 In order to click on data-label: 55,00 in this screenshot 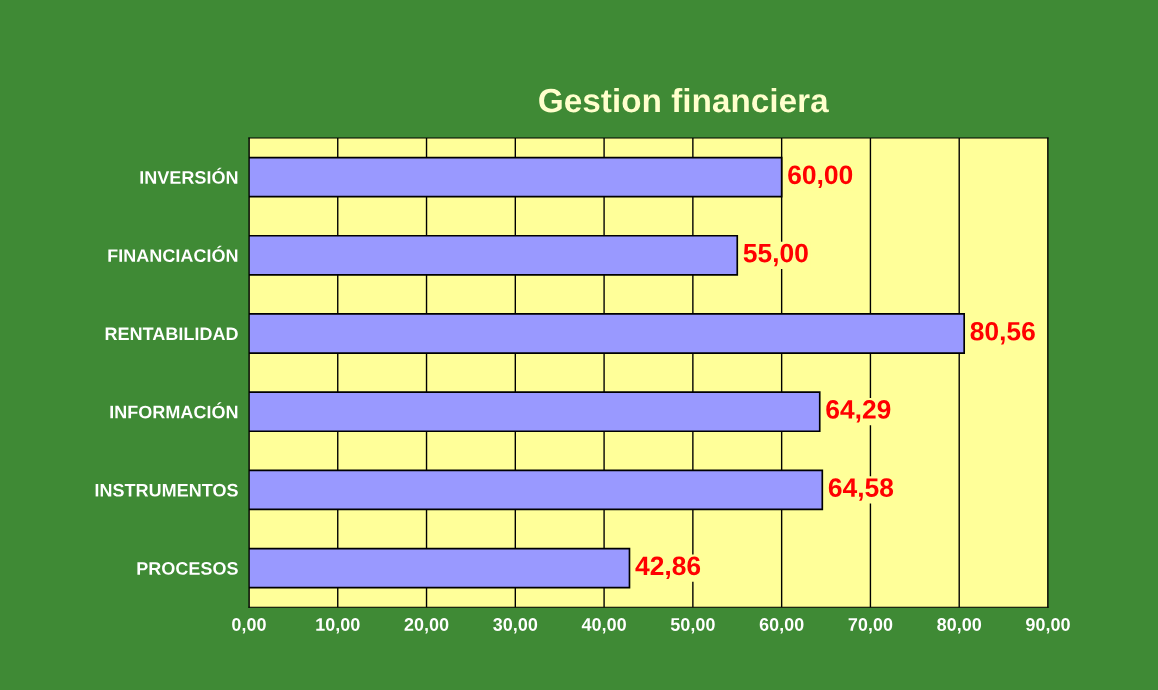, I will do `click(775, 255)`.